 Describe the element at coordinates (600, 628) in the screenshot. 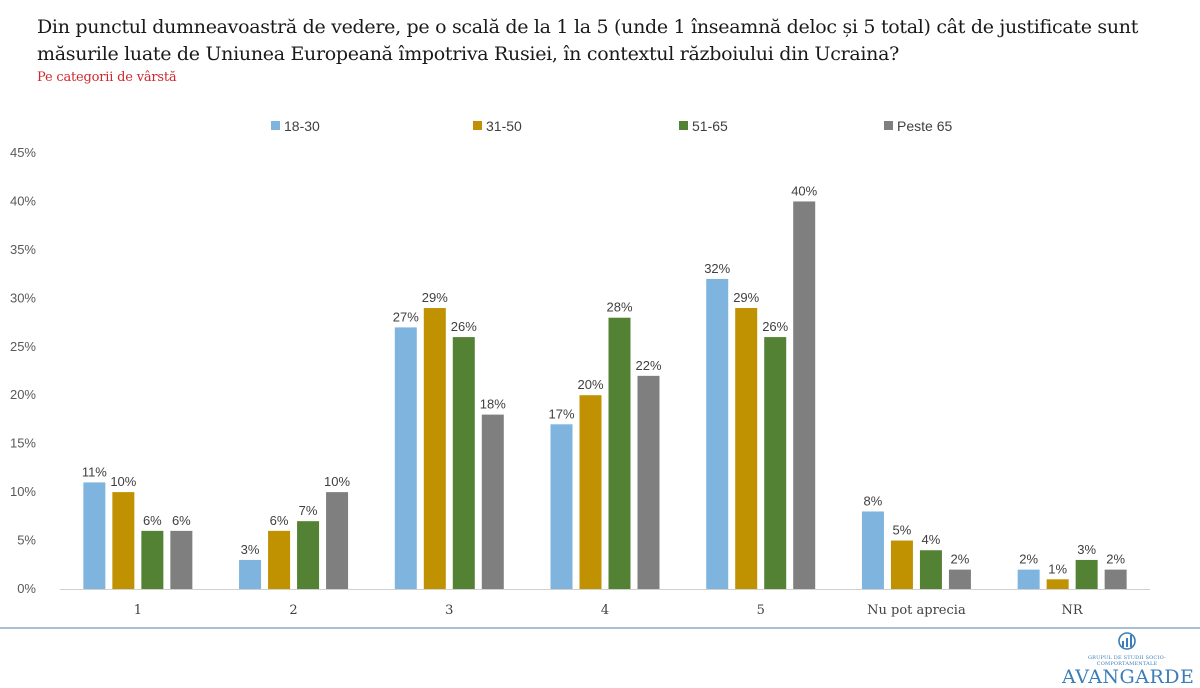

I see `footer-divider` at that location.